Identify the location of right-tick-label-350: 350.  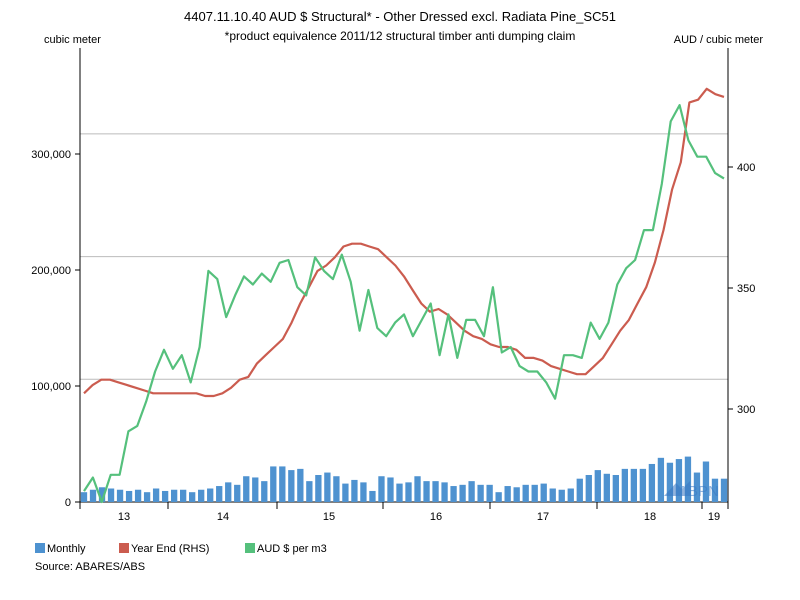
(746, 289).